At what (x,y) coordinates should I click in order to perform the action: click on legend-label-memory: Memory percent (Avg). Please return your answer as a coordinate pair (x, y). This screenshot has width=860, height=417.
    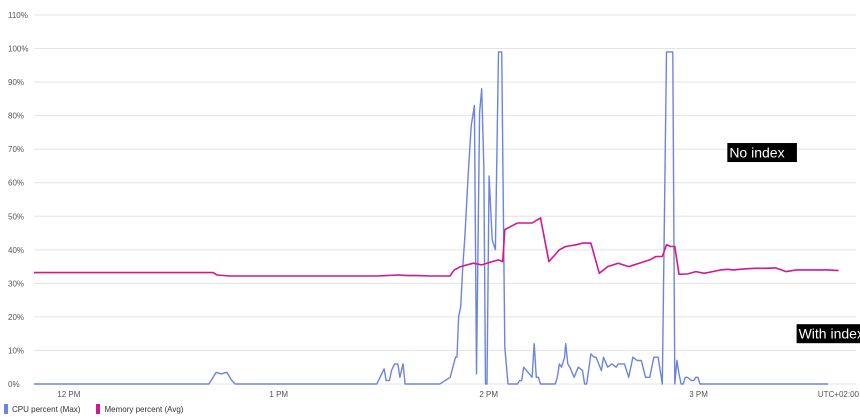
    Looking at the image, I should click on (144, 409).